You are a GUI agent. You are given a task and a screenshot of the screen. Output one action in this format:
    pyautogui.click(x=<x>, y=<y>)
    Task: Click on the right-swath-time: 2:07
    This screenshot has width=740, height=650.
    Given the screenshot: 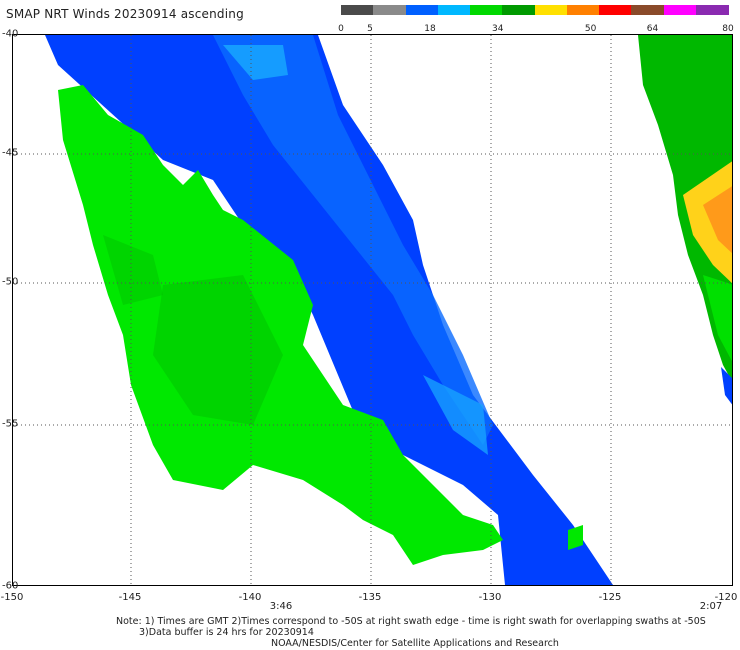 What is the action you would take?
    pyautogui.click(x=711, y=606)
    